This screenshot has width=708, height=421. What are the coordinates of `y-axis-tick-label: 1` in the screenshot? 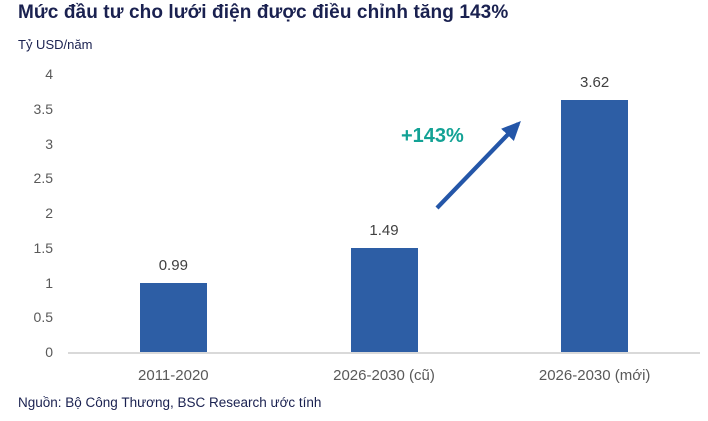 It's located at (49, 282).